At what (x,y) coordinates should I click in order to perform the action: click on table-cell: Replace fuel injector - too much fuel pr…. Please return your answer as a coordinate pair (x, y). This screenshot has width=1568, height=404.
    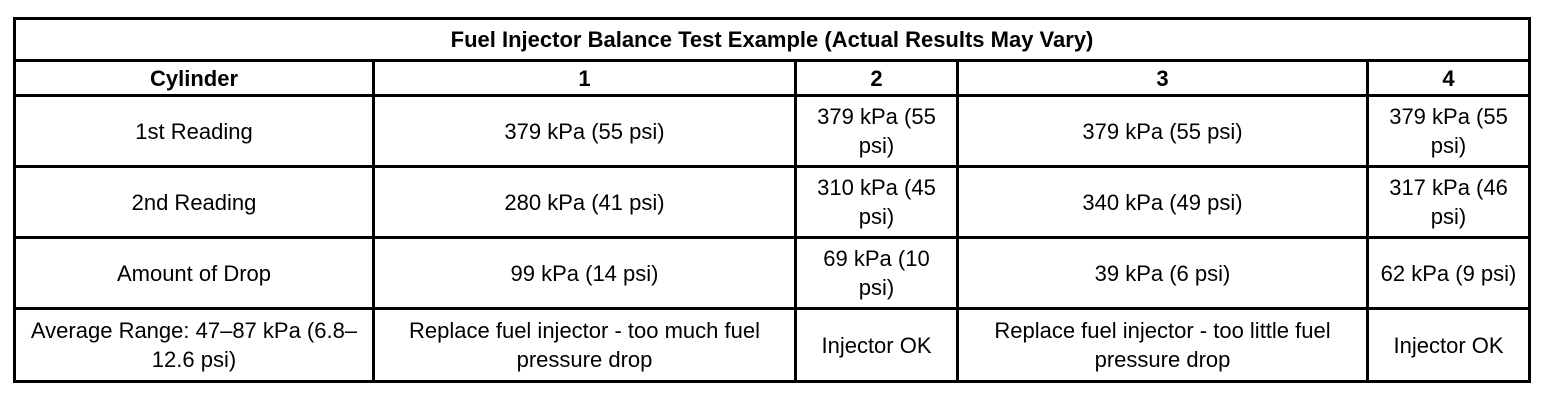
    Looking at the image, I should click on (584, 345).